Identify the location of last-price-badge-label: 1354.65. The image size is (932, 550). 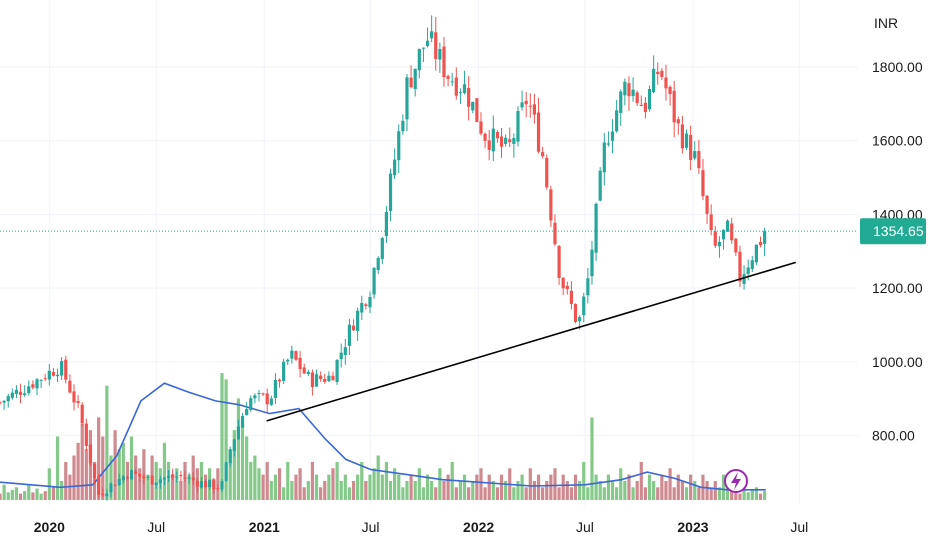
(898, 231).